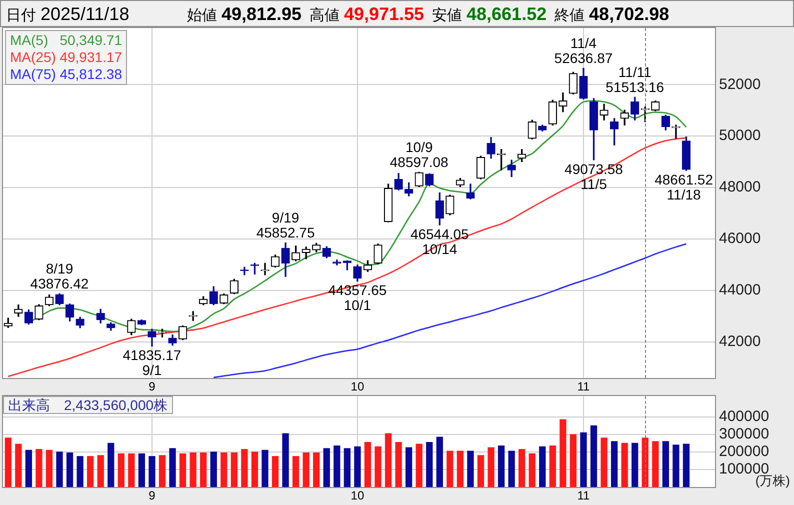 This screenshot has height=505, width=794. I want to click on annotation: 10/9 48597.08, so click(419, 154).